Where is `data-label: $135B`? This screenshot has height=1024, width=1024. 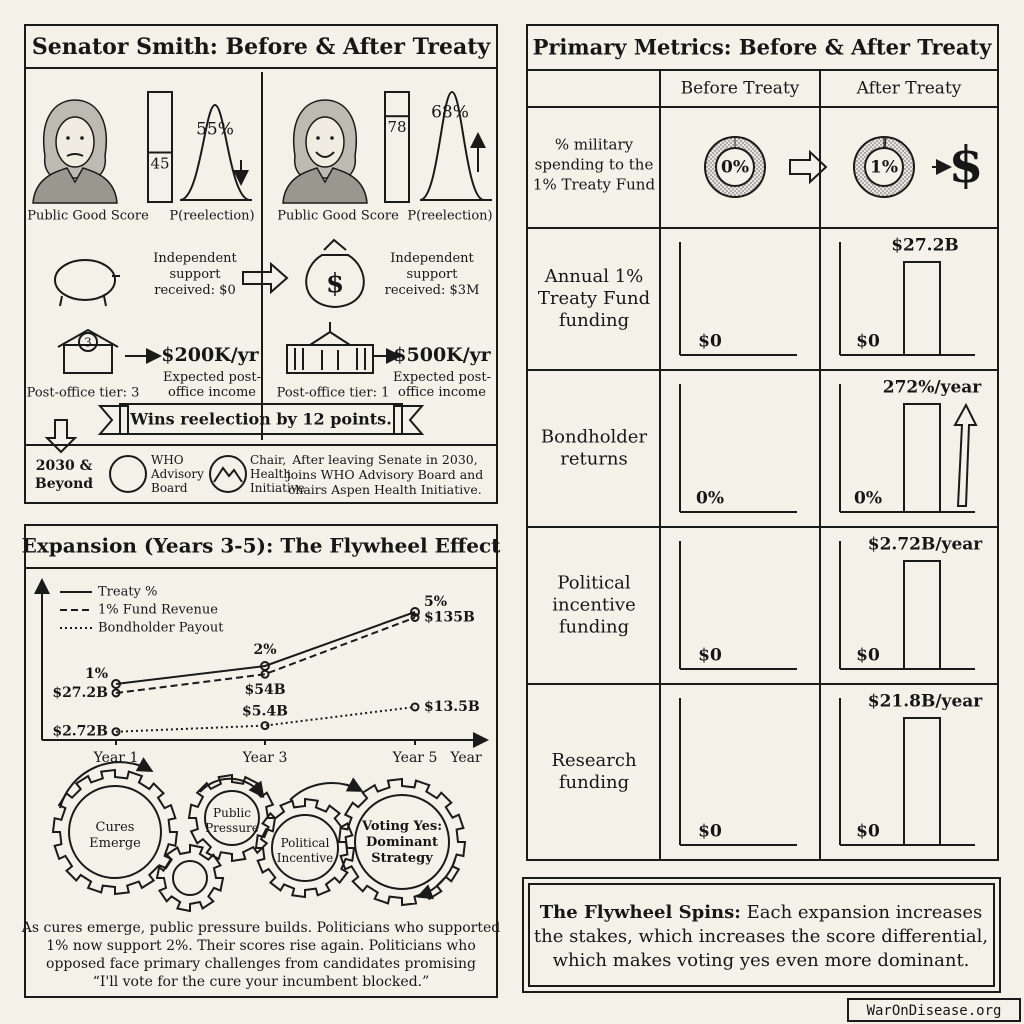 data-label: $135B is located at coordinates (449, 618).